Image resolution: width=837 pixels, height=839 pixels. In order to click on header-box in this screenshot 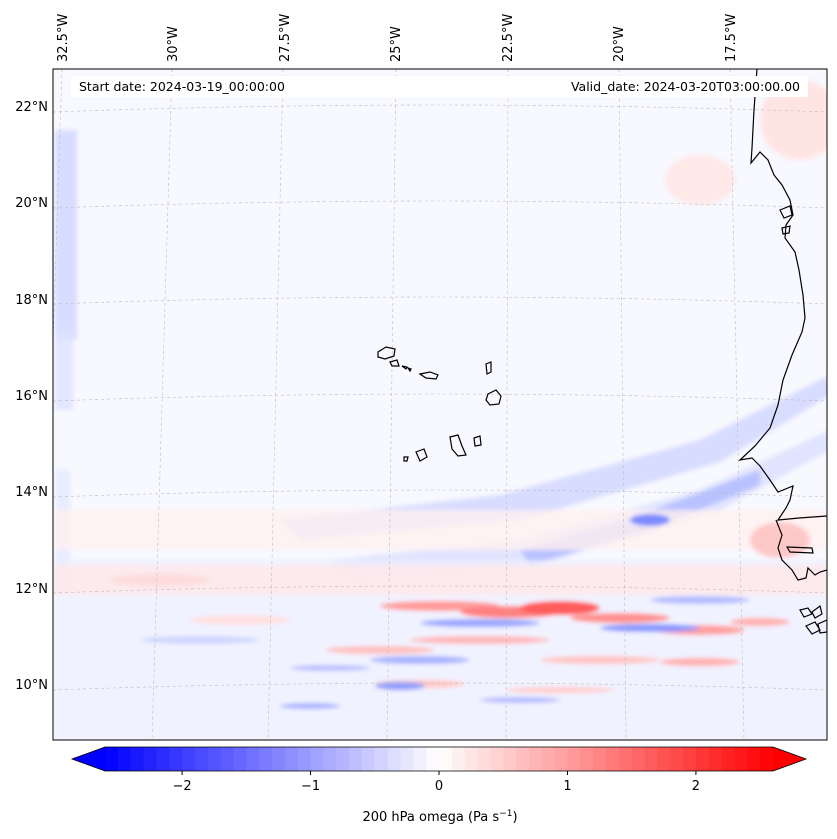, I will do `click(439, 86)`.